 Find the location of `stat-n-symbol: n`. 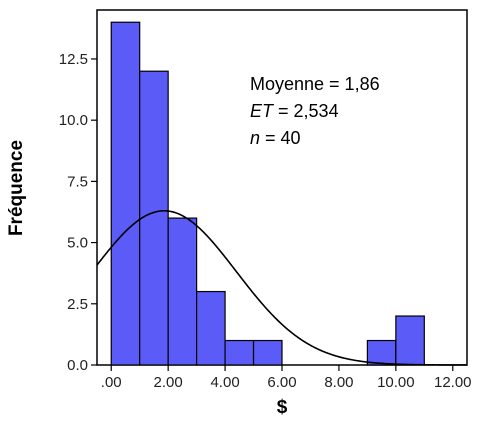

stat-n-symbol: n is located at coordinates (255, 138).